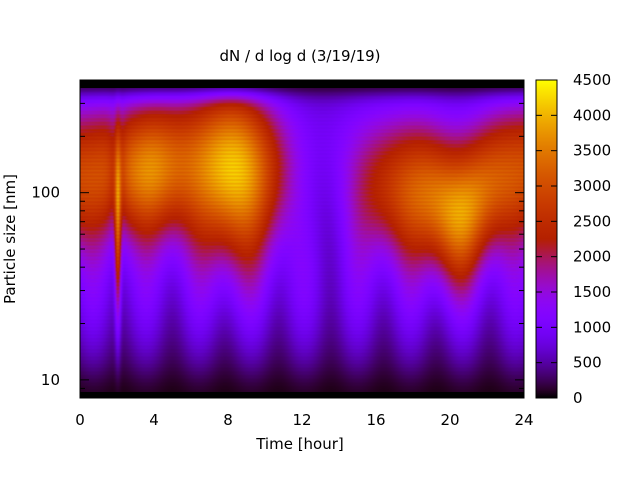 This screenshot has height=480, width=640. What do you see at coordinates (50, 380) in the screenshot?
I see `y-tick-label: 10` at bounding box center [50, 380].